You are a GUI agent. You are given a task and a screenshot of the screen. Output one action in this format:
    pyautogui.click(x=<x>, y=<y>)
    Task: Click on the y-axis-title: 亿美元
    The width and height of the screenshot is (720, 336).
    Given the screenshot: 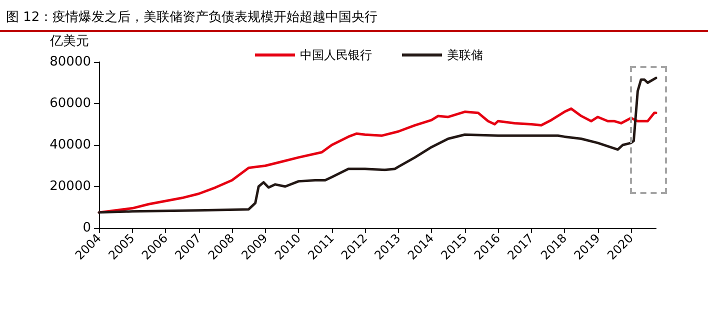 What is the action you would take?
    pyautogui.click(x=69, y=41)
    